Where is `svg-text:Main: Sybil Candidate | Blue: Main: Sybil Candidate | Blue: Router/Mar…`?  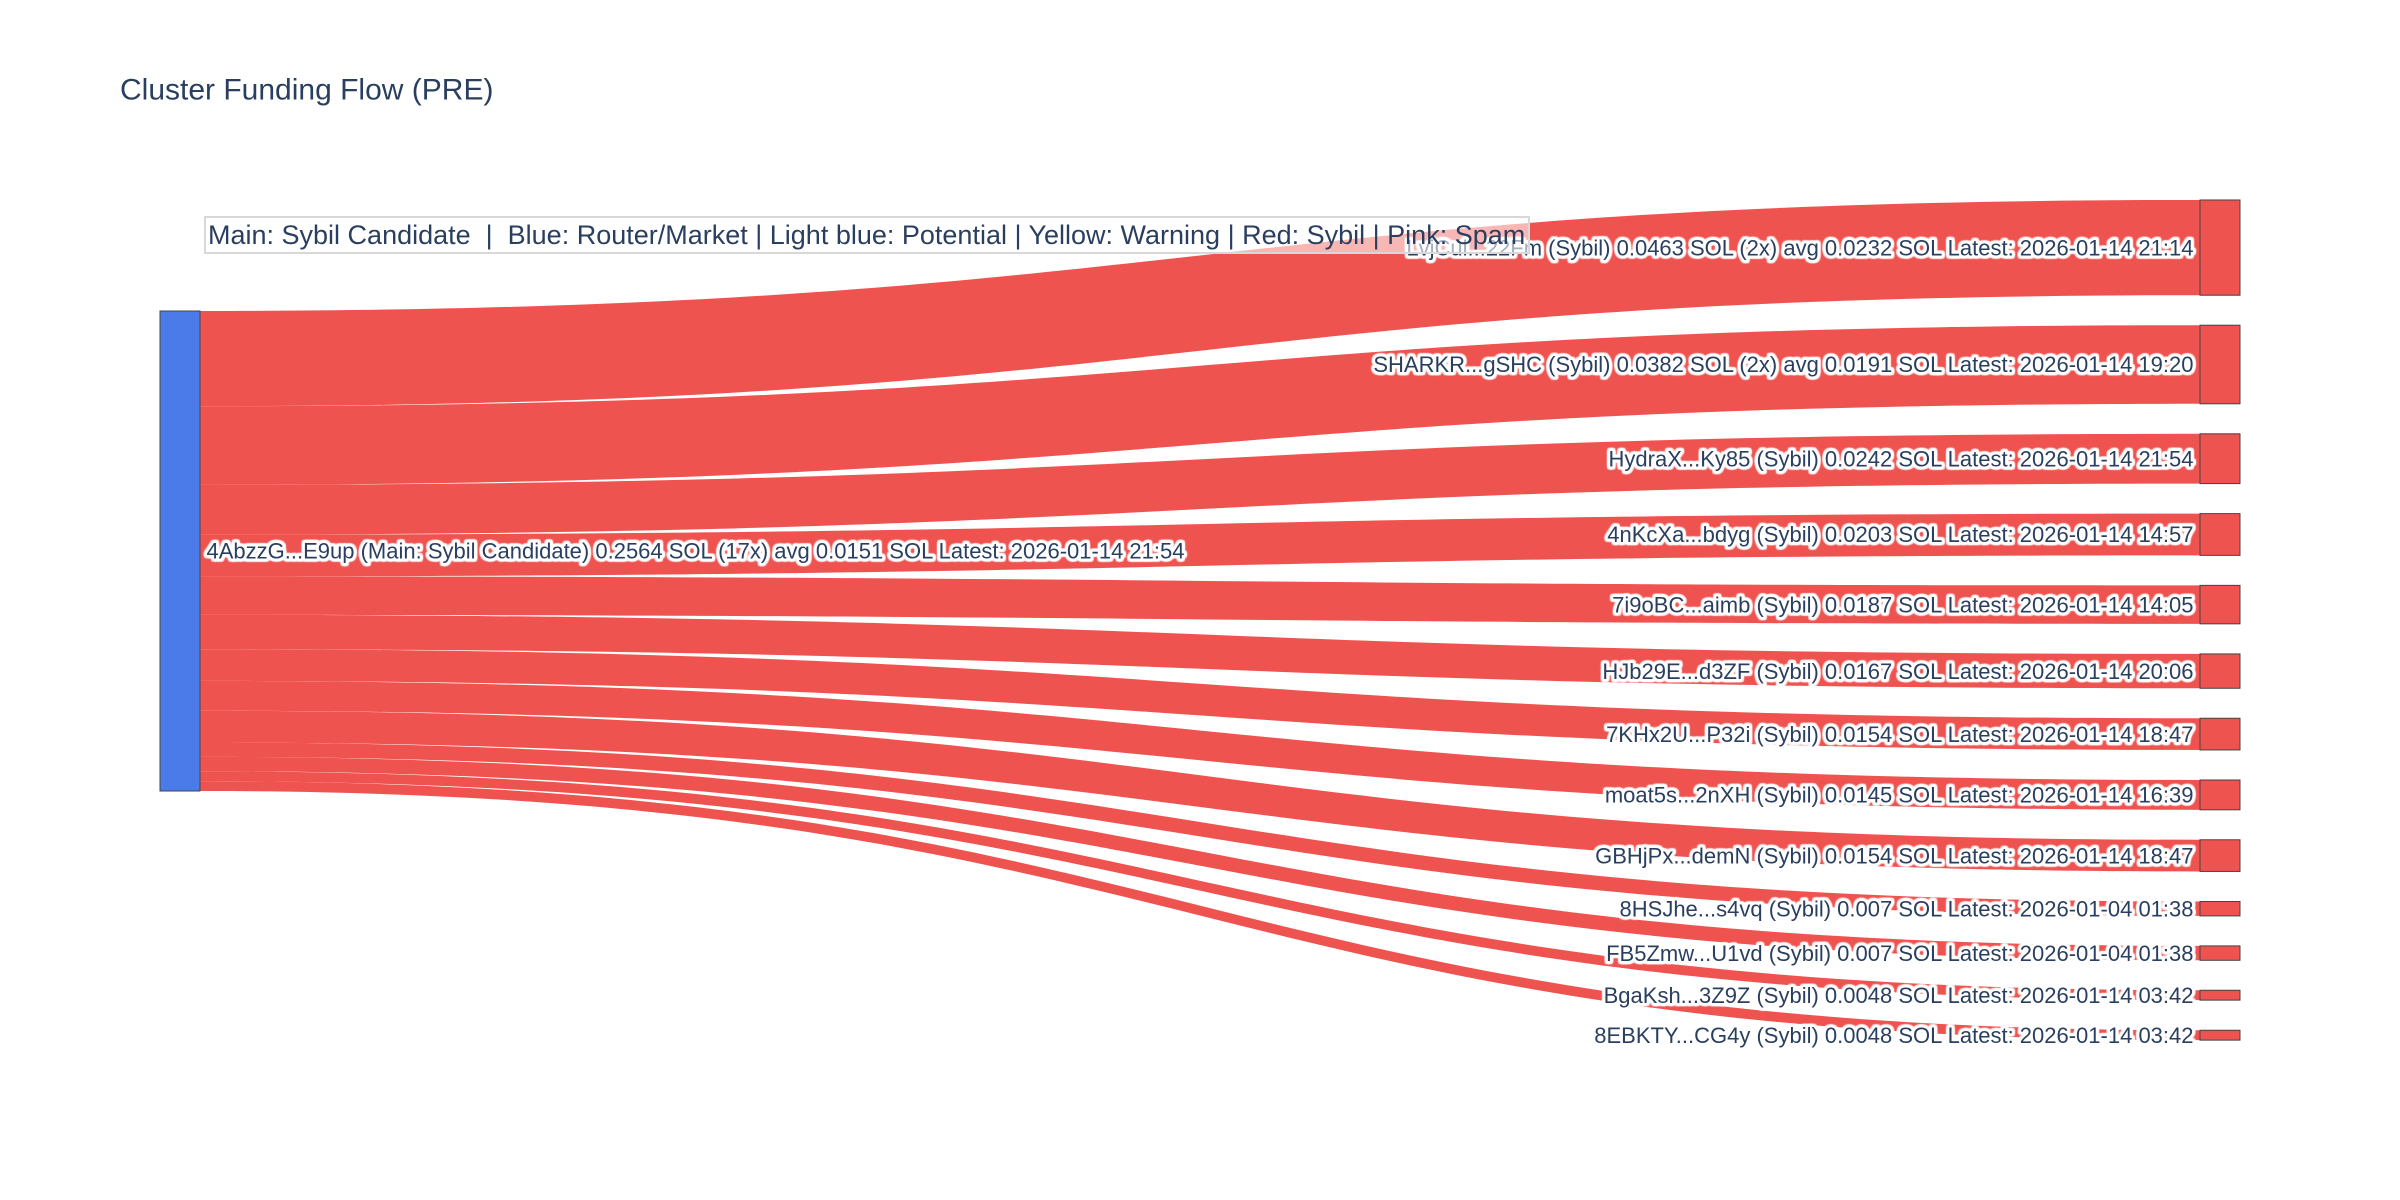 svg-text:Main: Sybil Candidate | Blue: Main: Sybil Candidate | Blue: Router/Mar… is located at coordinates (866, 235).